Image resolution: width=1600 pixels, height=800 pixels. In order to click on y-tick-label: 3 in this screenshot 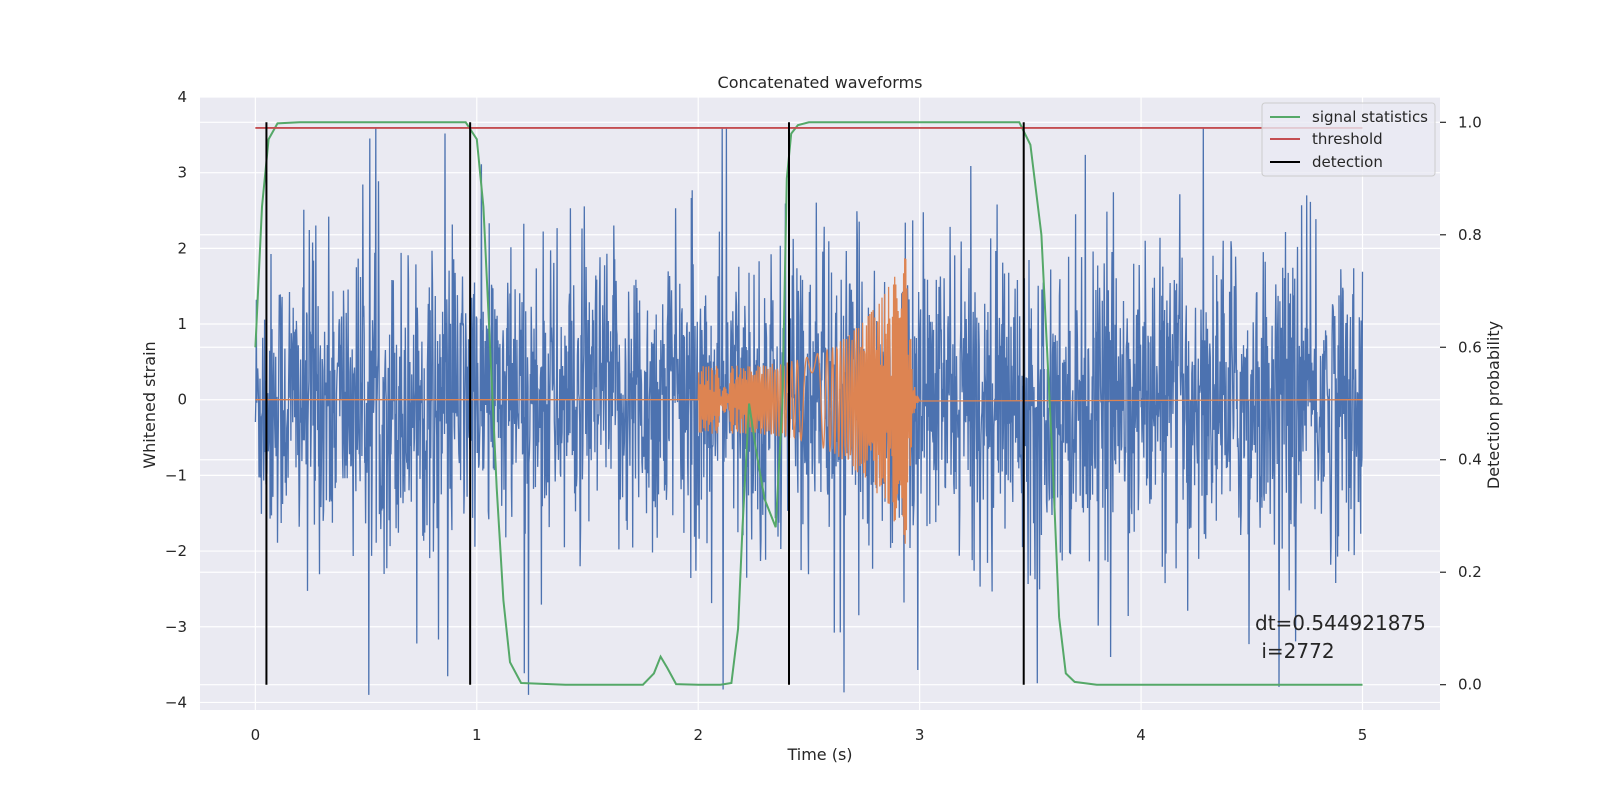, I will do `click(182, 173)`.